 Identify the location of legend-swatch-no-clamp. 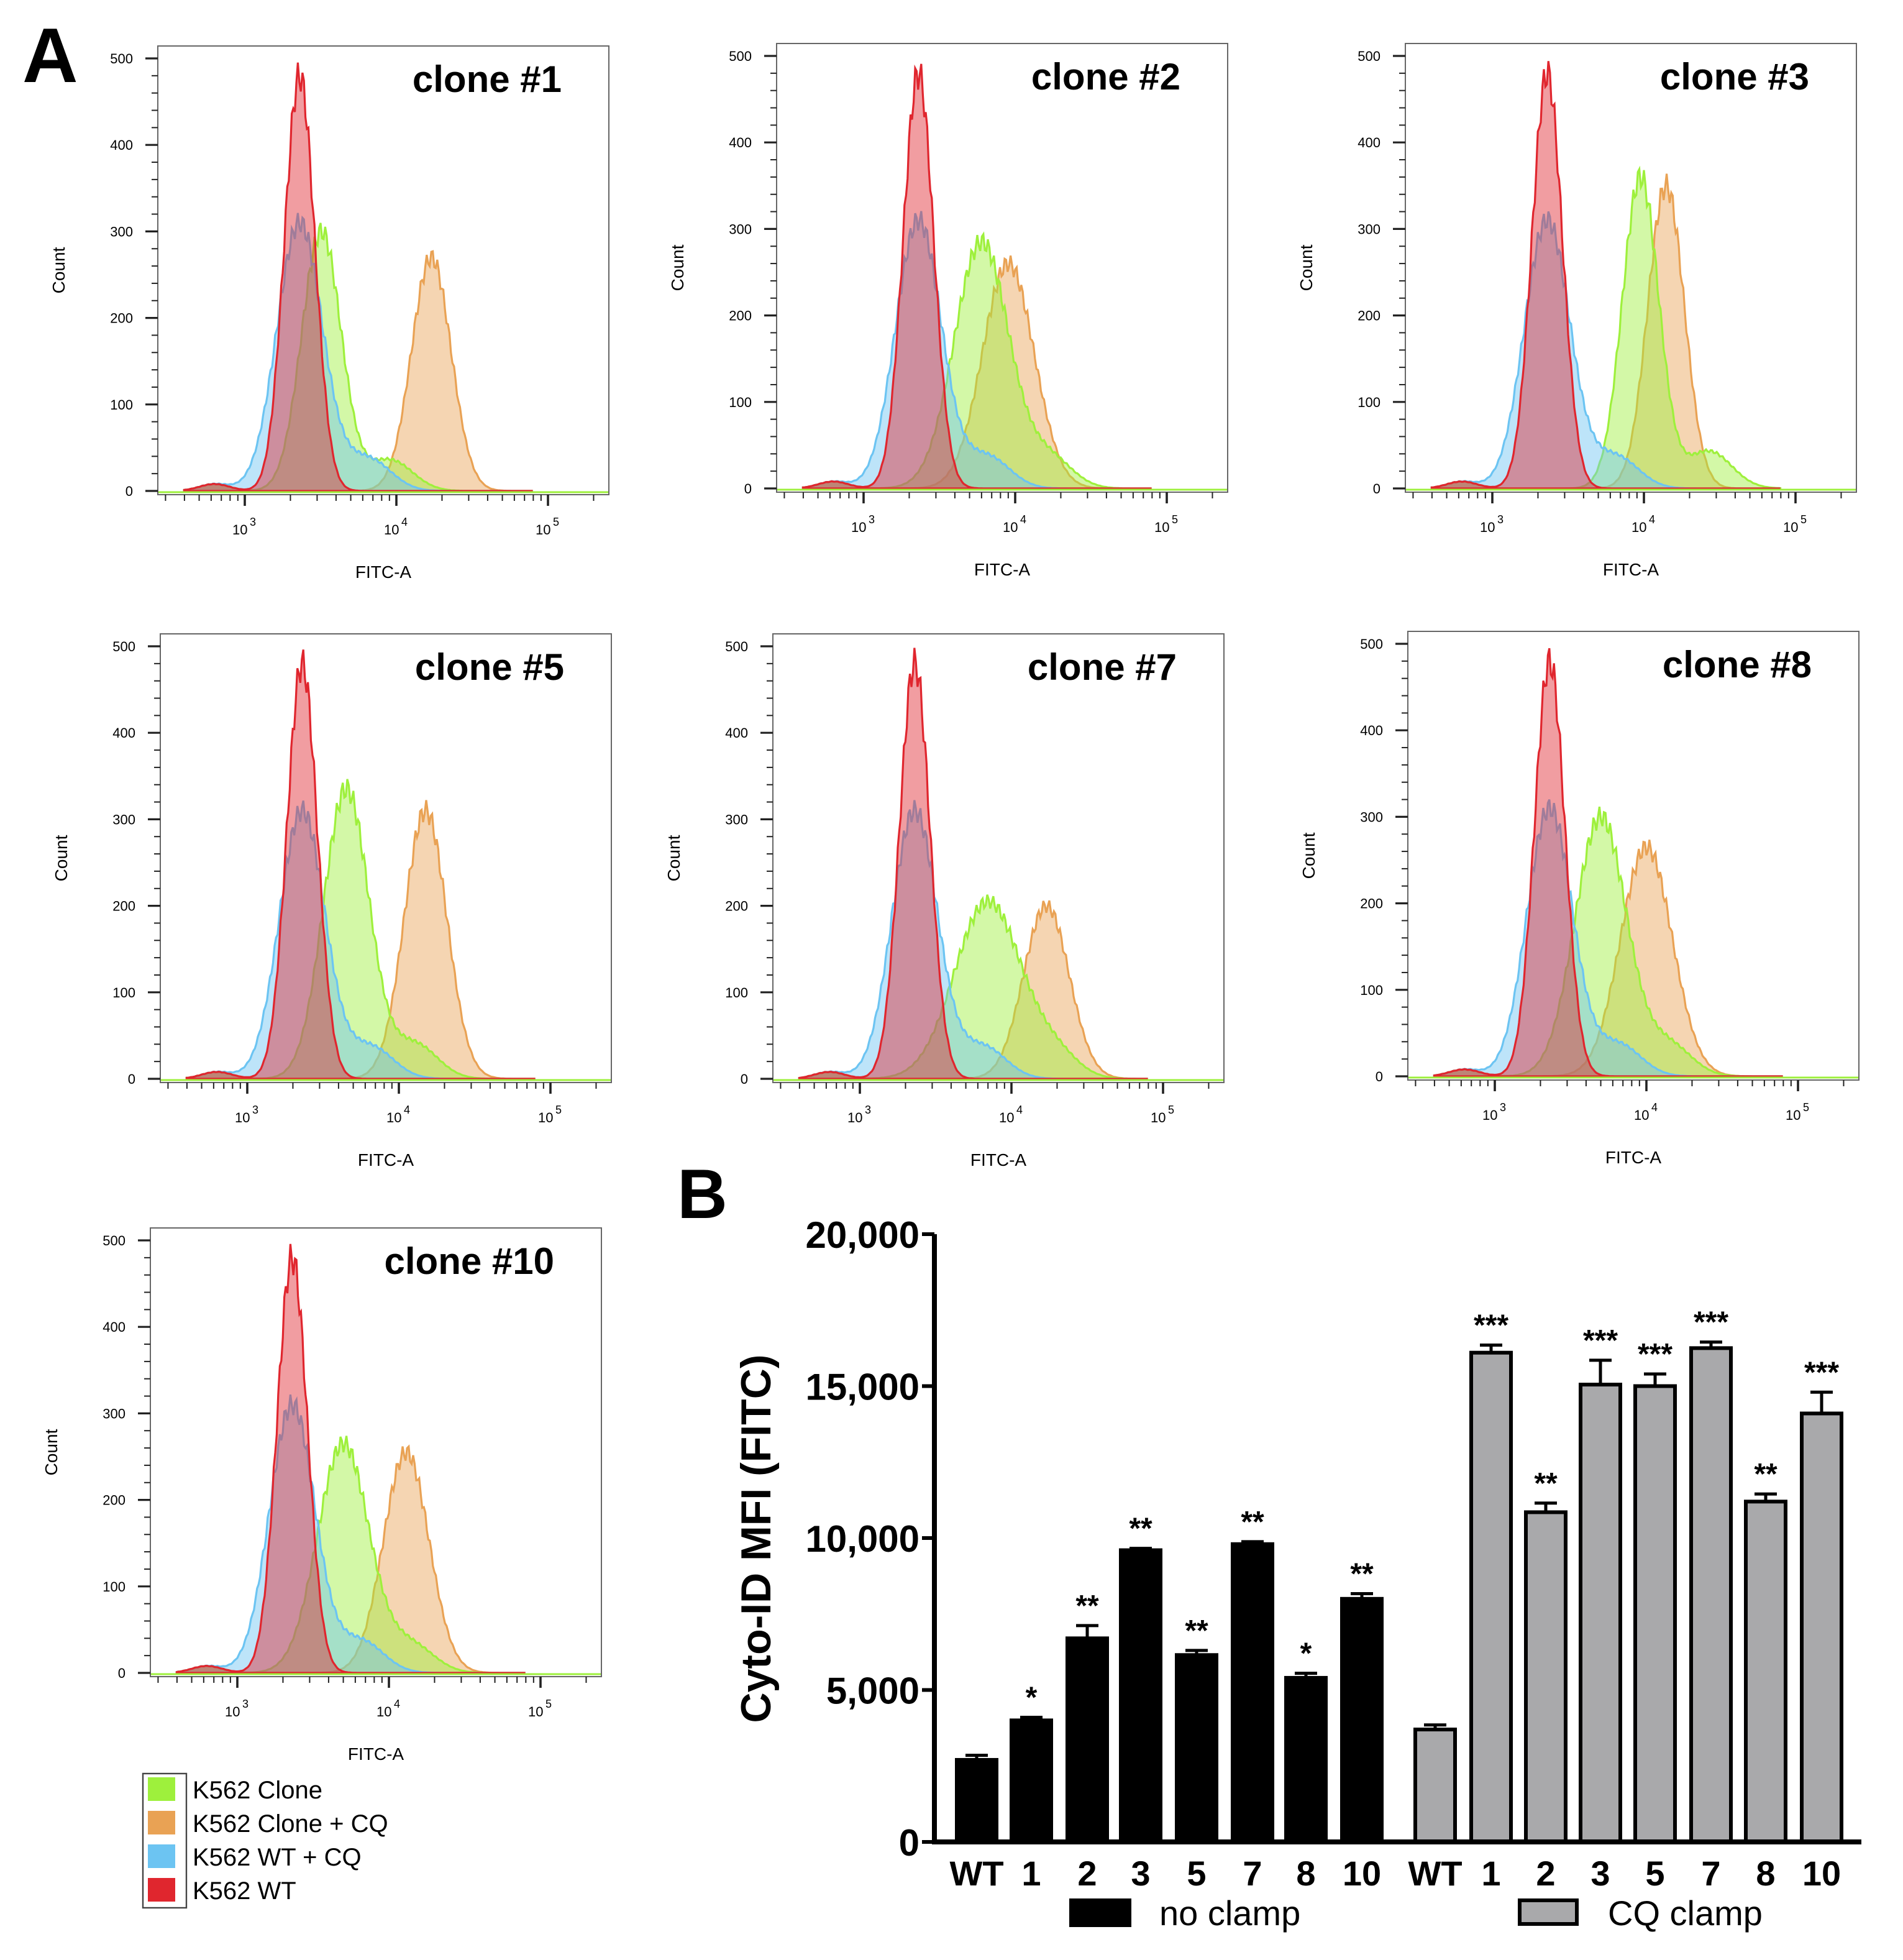
(1100, 1912).